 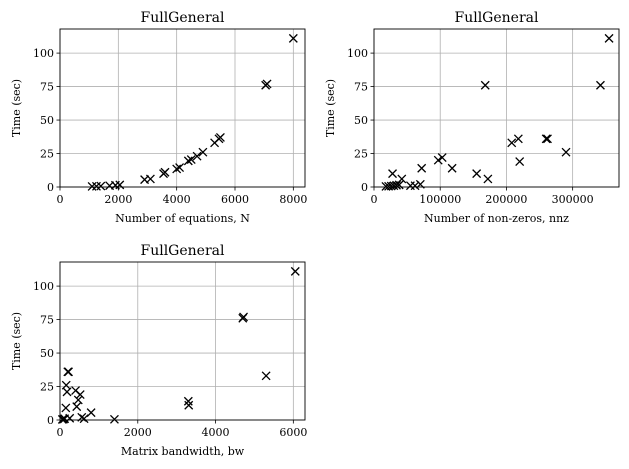 What do you see at coordinates (183, 451) in the screenshot?
I see `x-axis-label: Matrix bandwidth, bw` at bounding box center [183, 451].